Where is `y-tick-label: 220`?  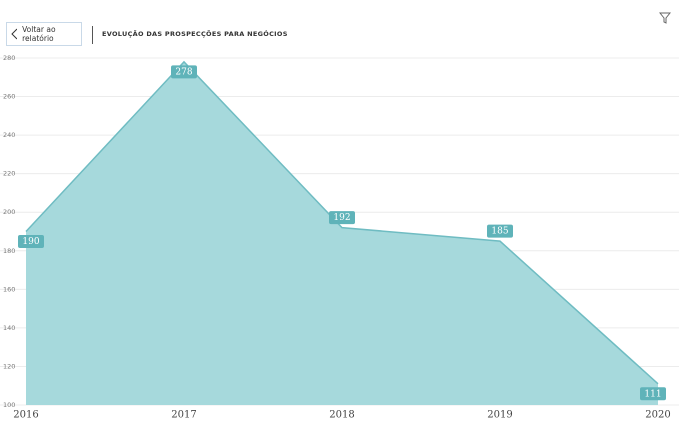
y-tick-label: 220 is located at coordinates (9, 174).